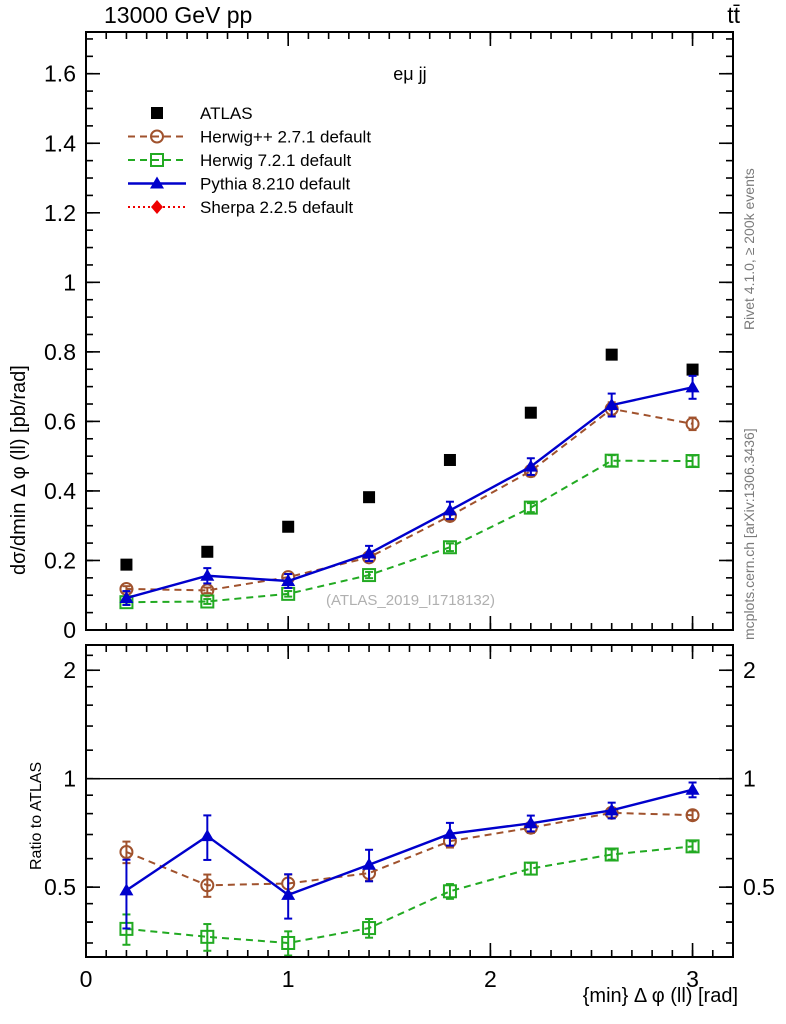  I want to click on y-tick-label: 1.6, so click(60, 74).